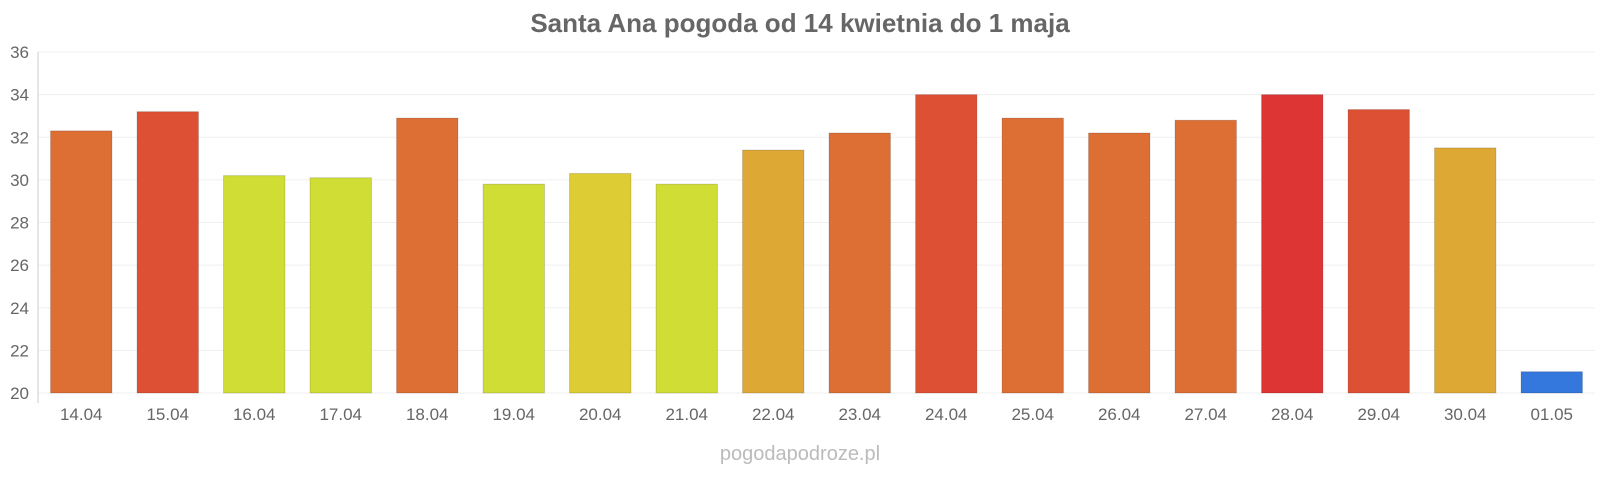 The image size is (1600, 480). What do you see at coordinates (340, 414) in the screenshot?
I see `x-tick-label: 17.04` at bounding box center [340, 414].